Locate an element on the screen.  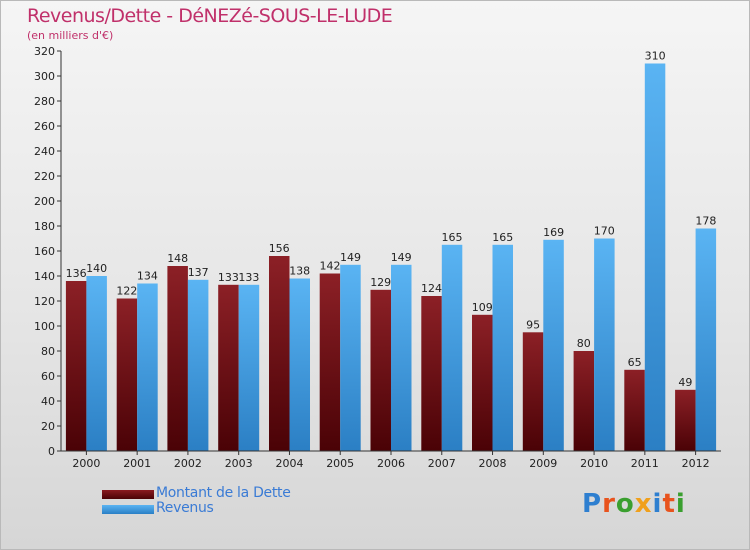
bar-dette-2006 is located at coordinates (380, 370).